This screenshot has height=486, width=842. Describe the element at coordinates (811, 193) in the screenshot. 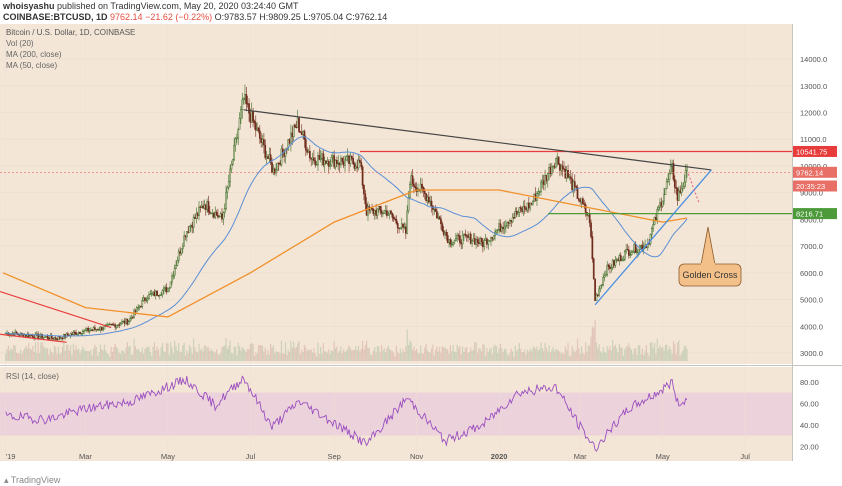

I see `price-tick-label: 9000.0` at that location.